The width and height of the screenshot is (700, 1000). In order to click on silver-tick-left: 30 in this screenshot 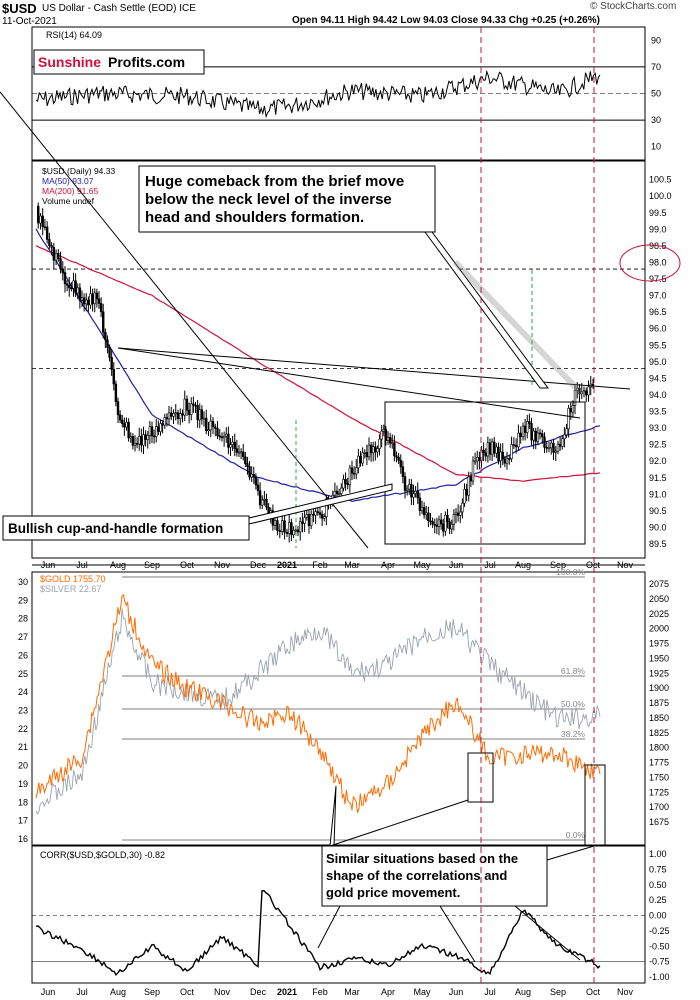, I will do `click(23, 582)`.